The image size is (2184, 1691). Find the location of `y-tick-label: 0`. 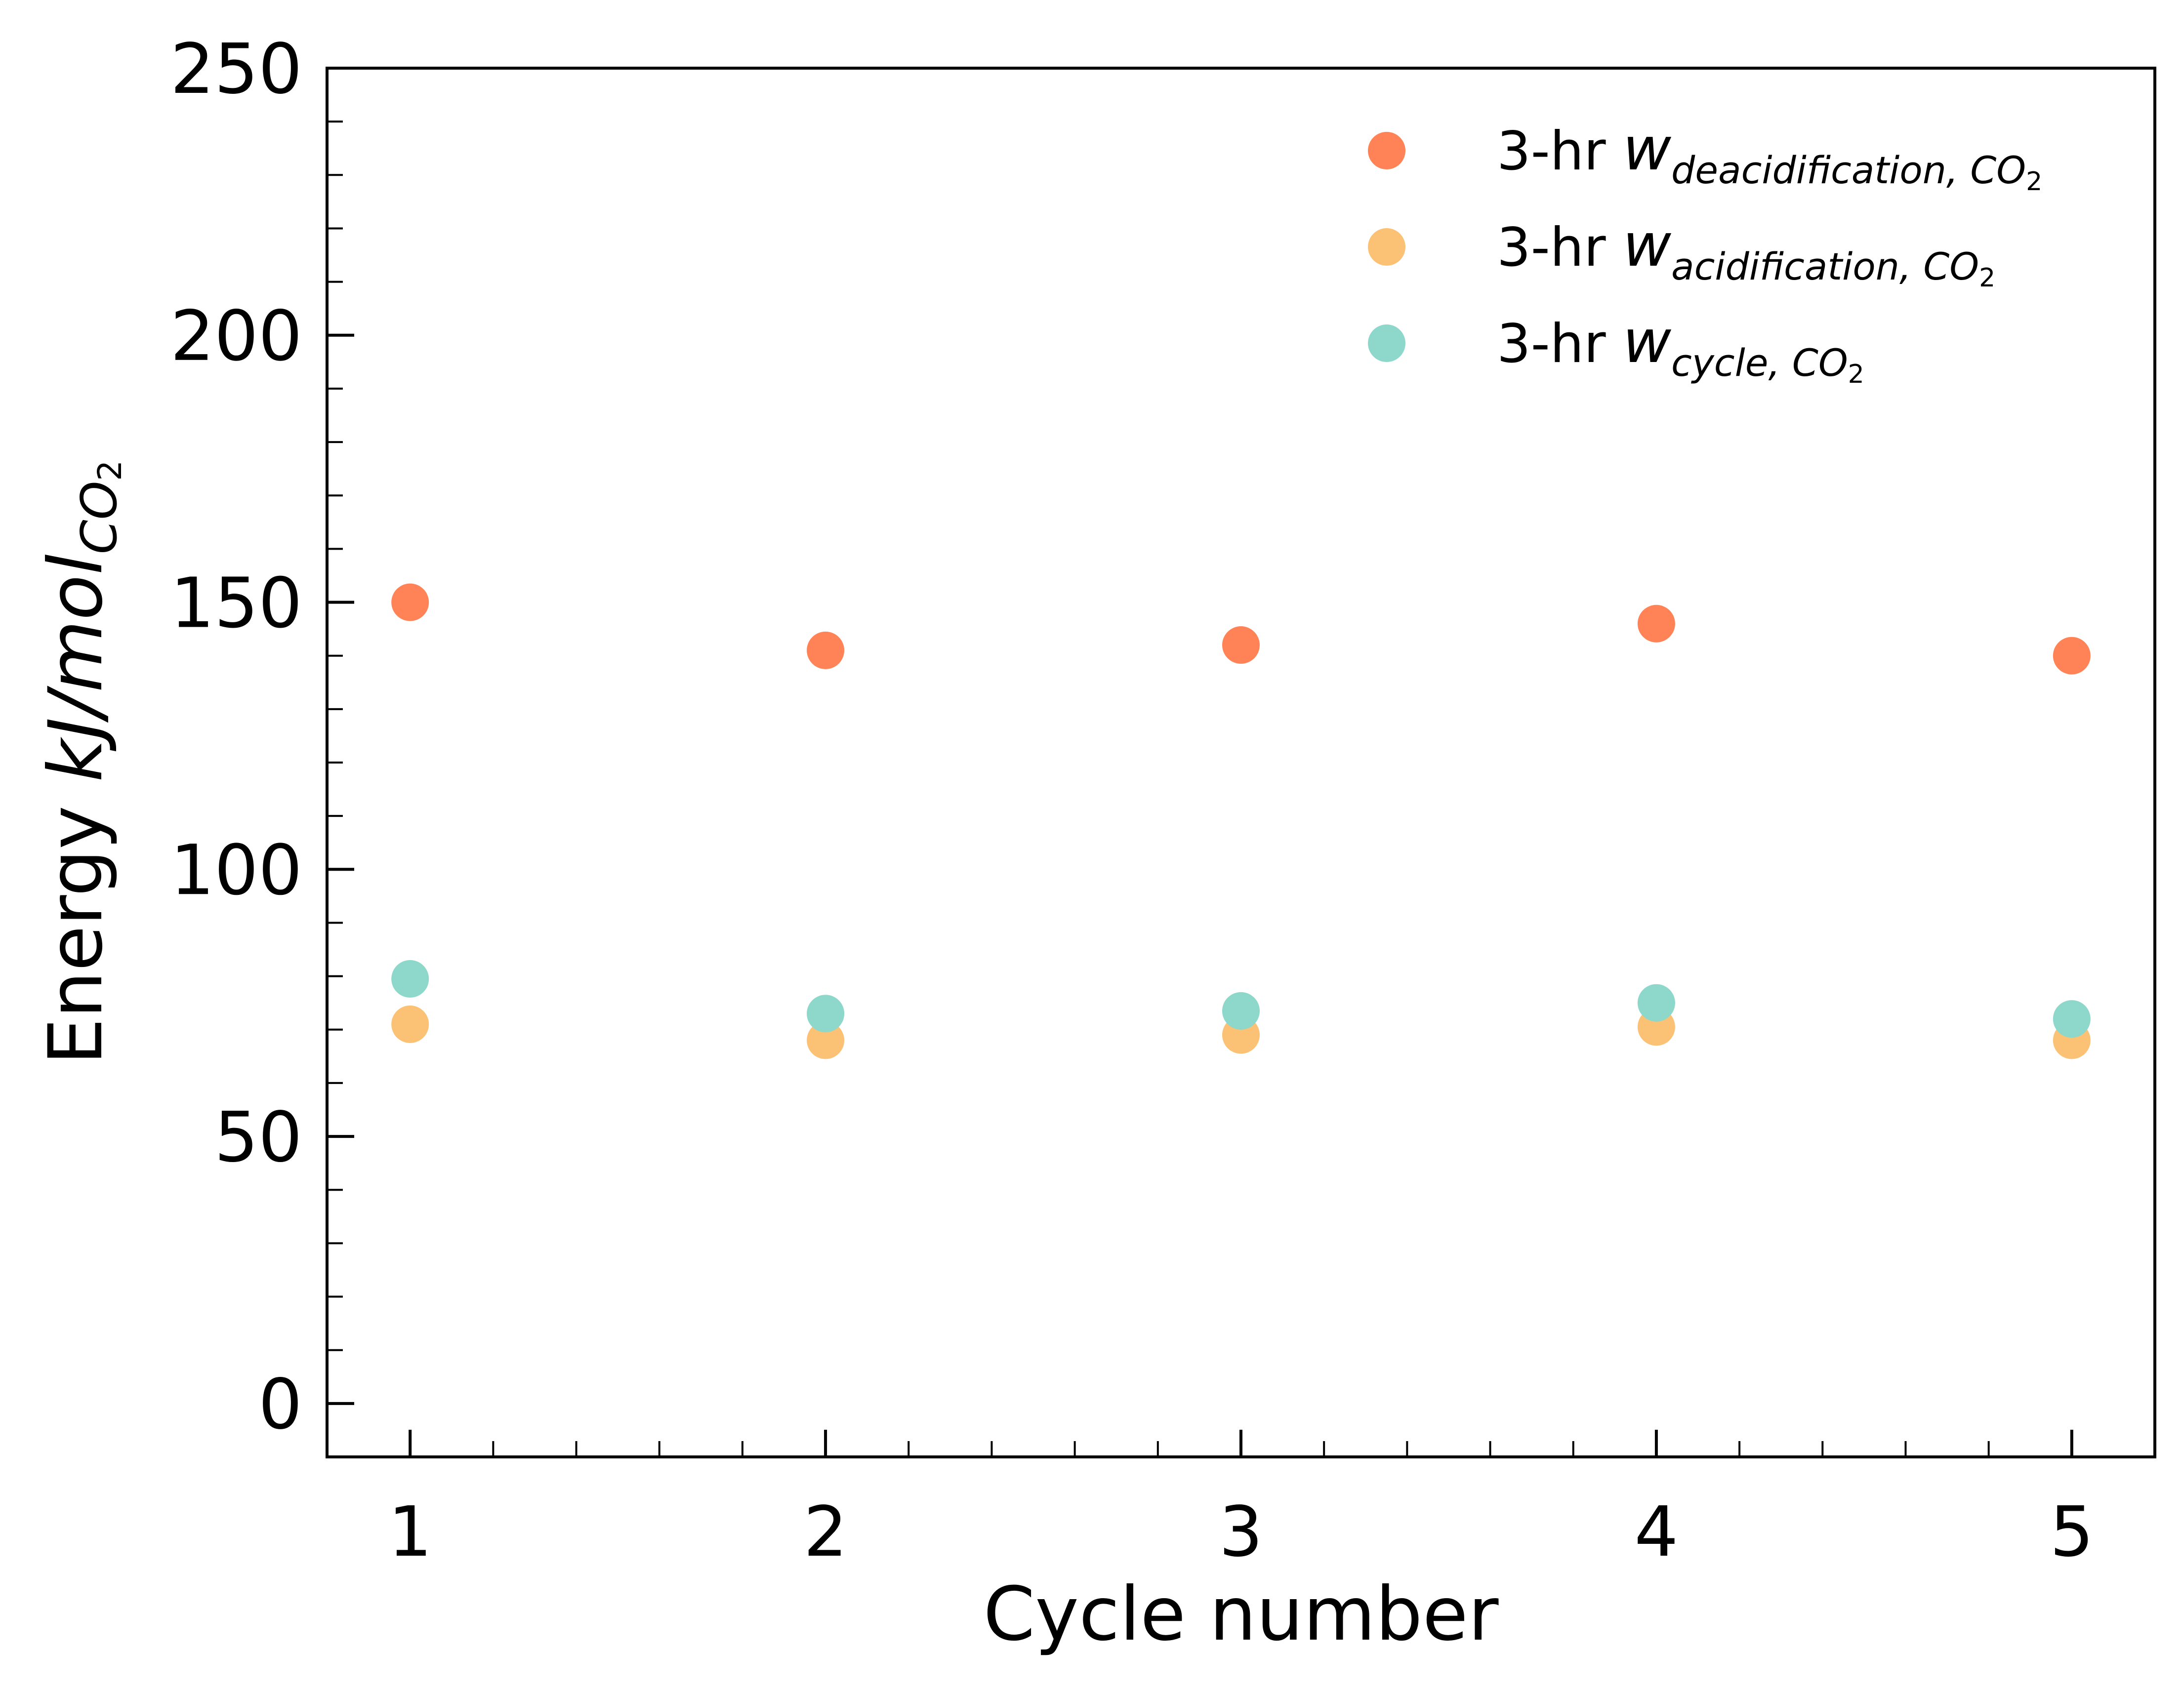

y-tick-label: 0 is located at coordinates (280, 1405).